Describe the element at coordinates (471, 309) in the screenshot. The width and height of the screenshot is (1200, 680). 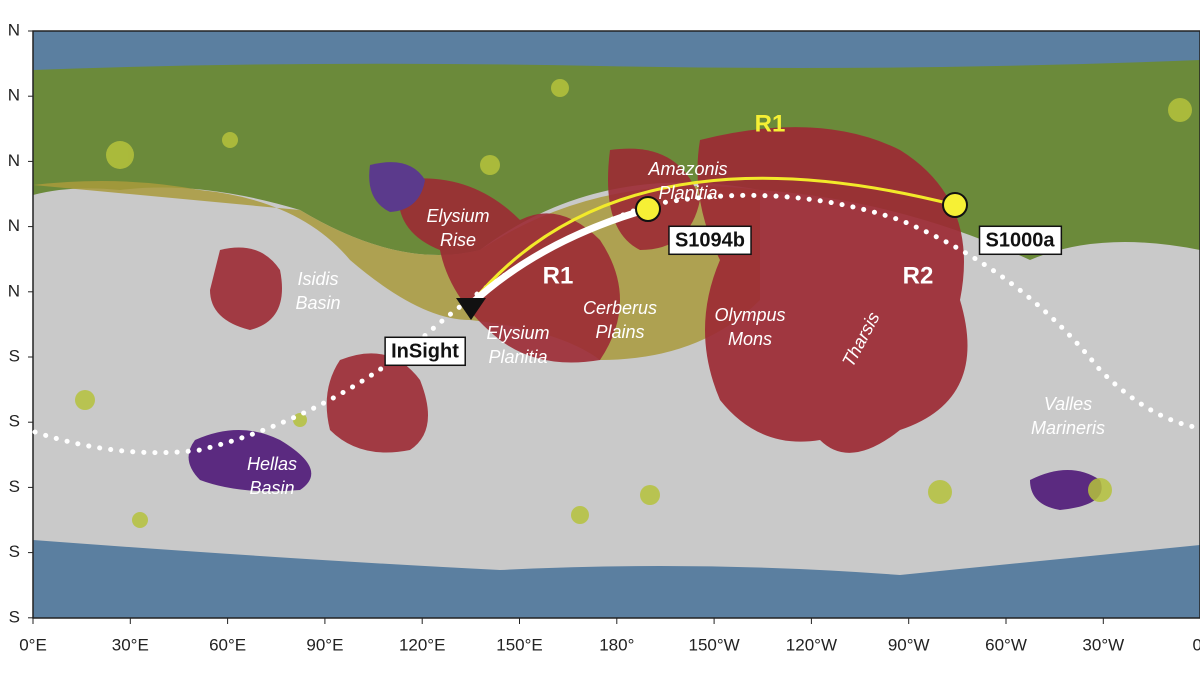
I see `insight-marker` at that location.